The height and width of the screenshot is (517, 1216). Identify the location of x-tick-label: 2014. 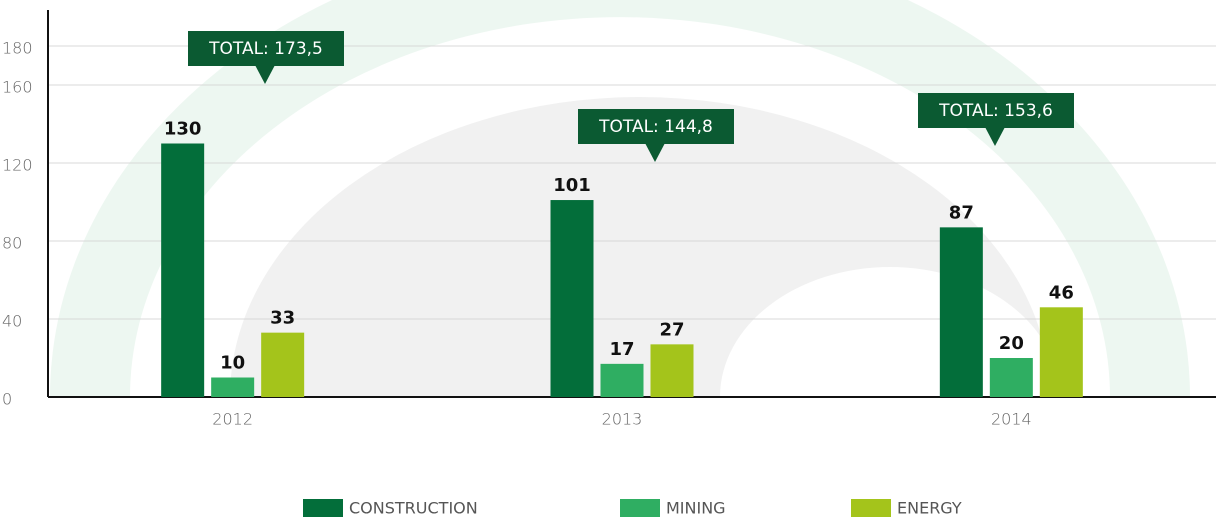
(1011, 419).